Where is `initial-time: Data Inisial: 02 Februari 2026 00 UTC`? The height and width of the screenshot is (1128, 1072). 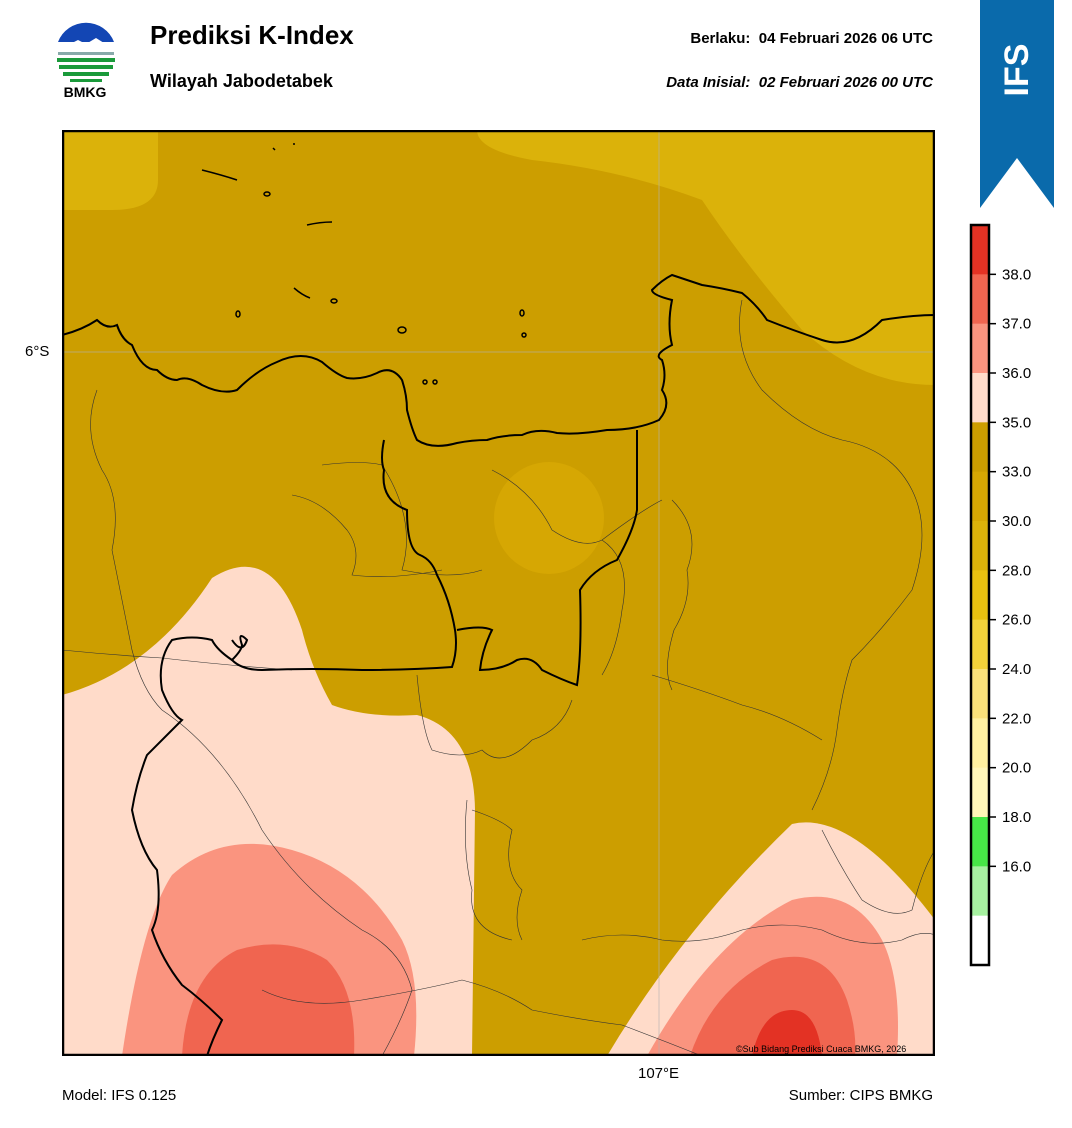 initial-time: Data Inisial: 02 Februari 2026 00 UTC is located at coordinates (799, 82).